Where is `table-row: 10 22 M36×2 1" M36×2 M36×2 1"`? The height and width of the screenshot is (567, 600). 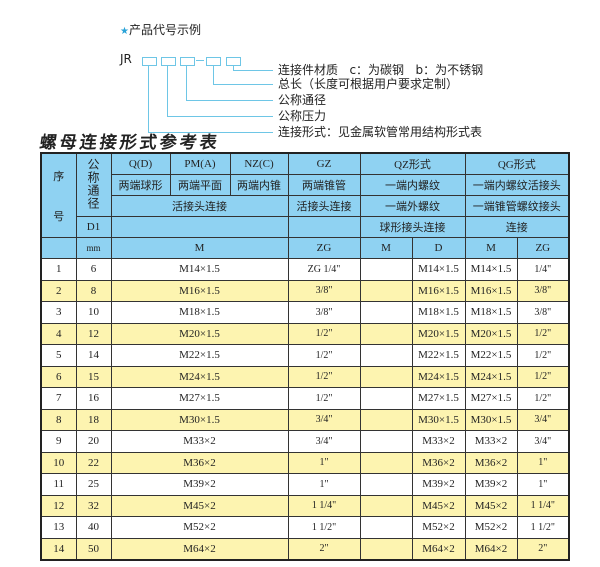 table-row: 10 22 M36×2 1" M36×2 M36×2 1" is located at coordinates (305, 462).